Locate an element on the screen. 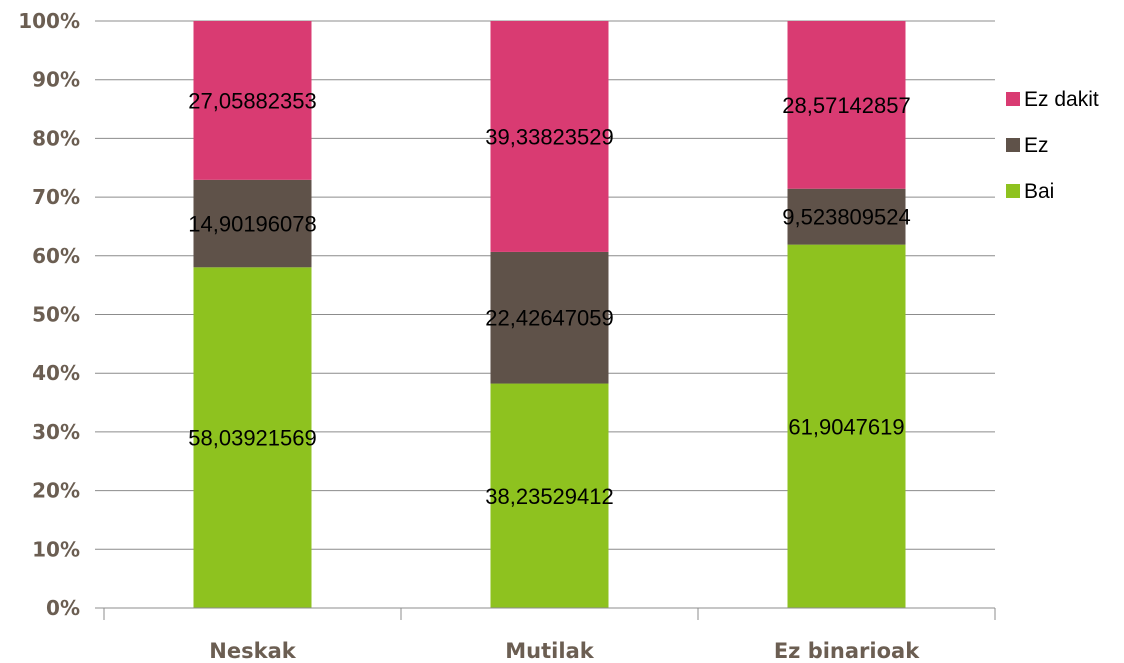 Image resolution: width=1124 pixels, height=663 pixels. data-label: 27,05882353 is located at coordinates (252, 100).